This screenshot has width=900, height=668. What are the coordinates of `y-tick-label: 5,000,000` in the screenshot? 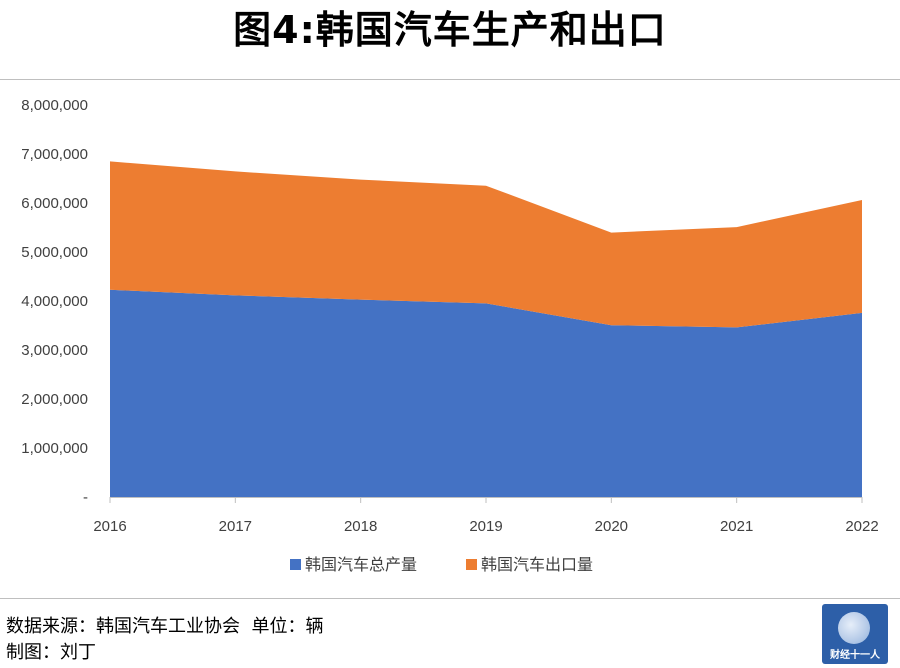 It's located at (54, 252).